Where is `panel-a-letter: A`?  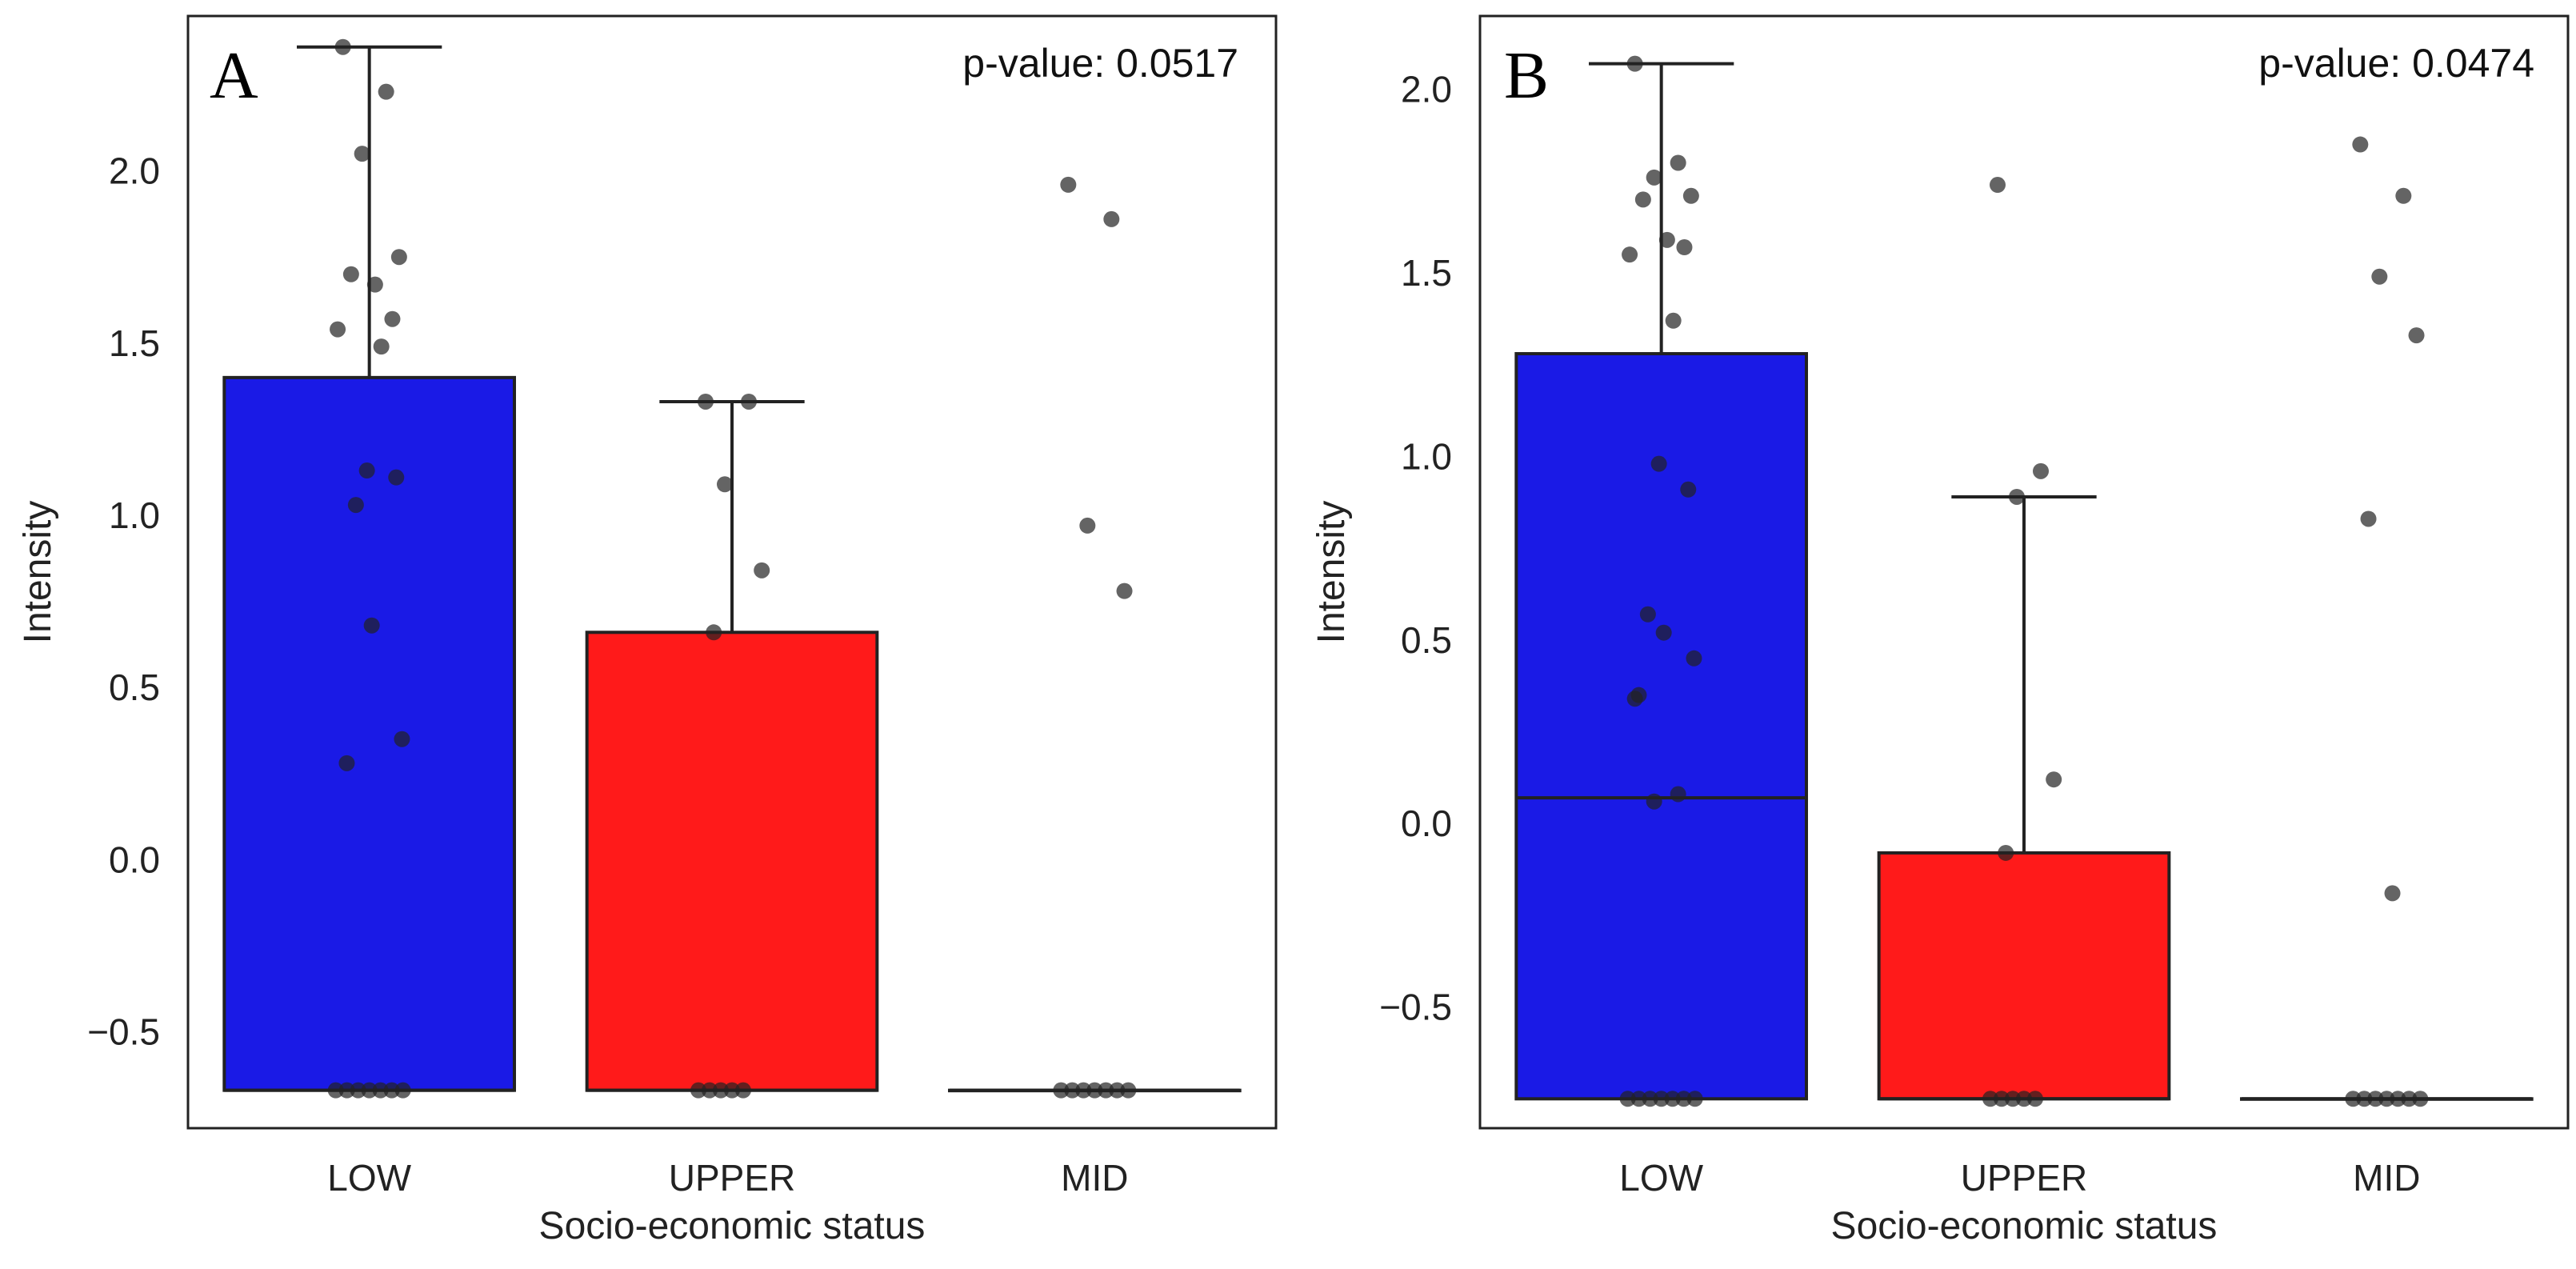
panel-a-letter: A is located at coordinates (234, 76).